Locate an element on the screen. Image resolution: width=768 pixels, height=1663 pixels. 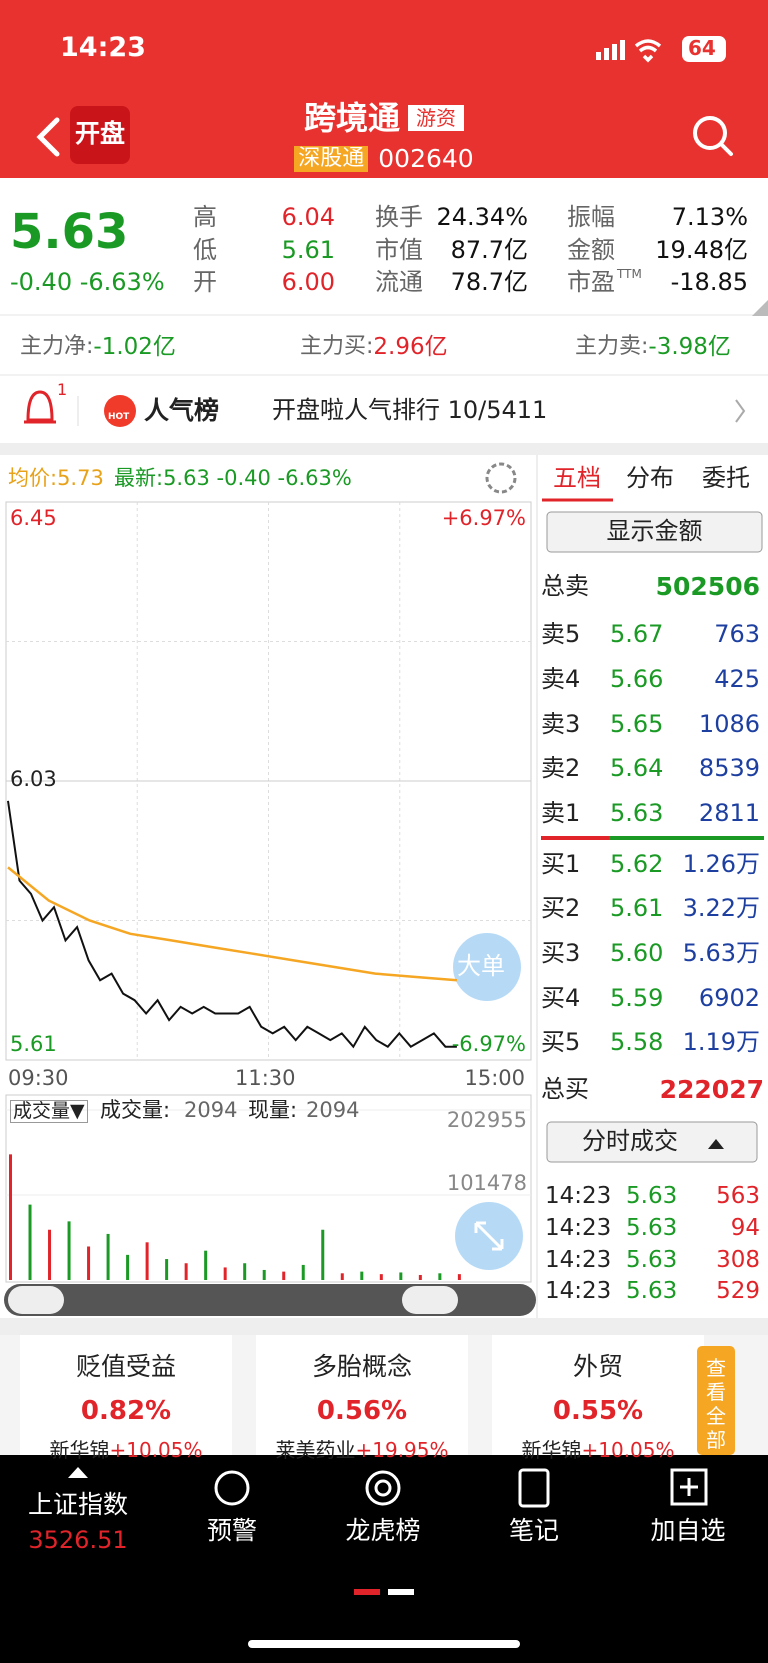
avg-price: 均价:5.73 is located at coordinates (56, 478).